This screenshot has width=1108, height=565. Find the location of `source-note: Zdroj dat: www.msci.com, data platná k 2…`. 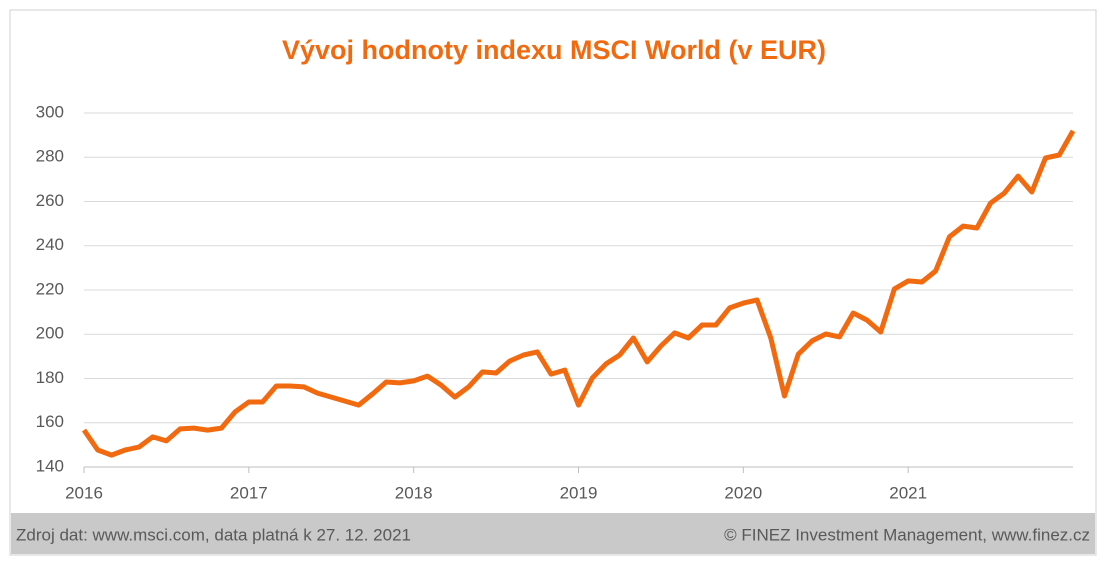

source-note: Zdroj dat: www.msci.com, data platná k 2… is located at coordinates (213, 534).